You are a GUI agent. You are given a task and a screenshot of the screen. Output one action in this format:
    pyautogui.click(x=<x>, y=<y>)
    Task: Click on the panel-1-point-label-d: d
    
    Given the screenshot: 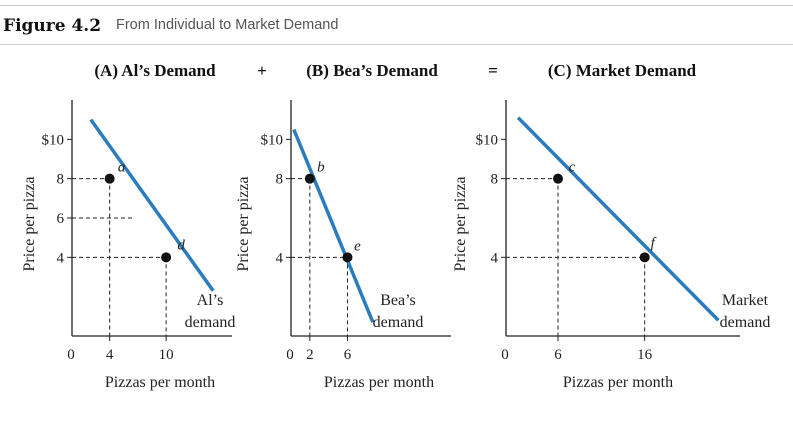 What is the action you would take?
    pyautogui.click(x=181, y=245)
    